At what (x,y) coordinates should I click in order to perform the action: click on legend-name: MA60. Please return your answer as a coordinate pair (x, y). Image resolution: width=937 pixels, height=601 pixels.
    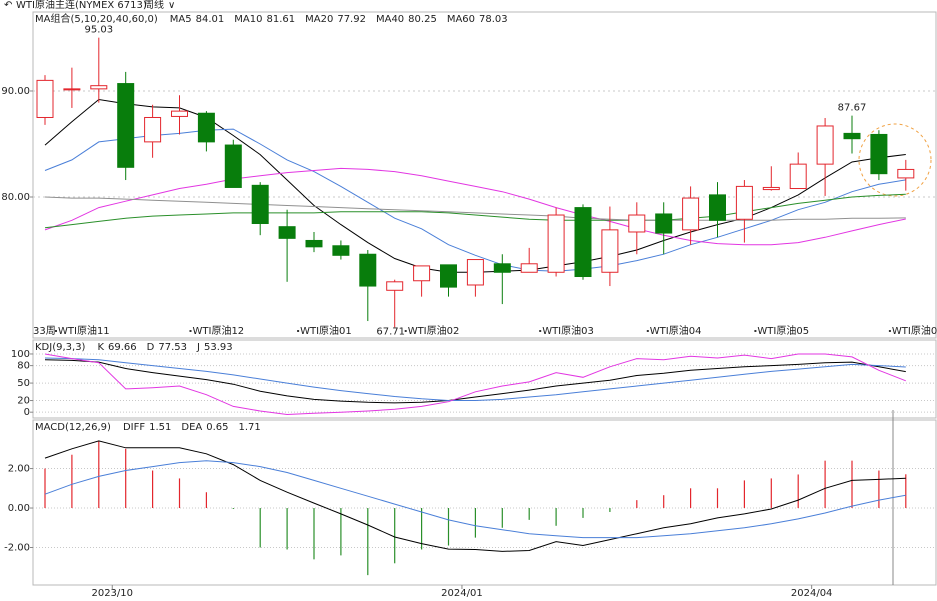
    Looking at the image, I should click on (461, 19).